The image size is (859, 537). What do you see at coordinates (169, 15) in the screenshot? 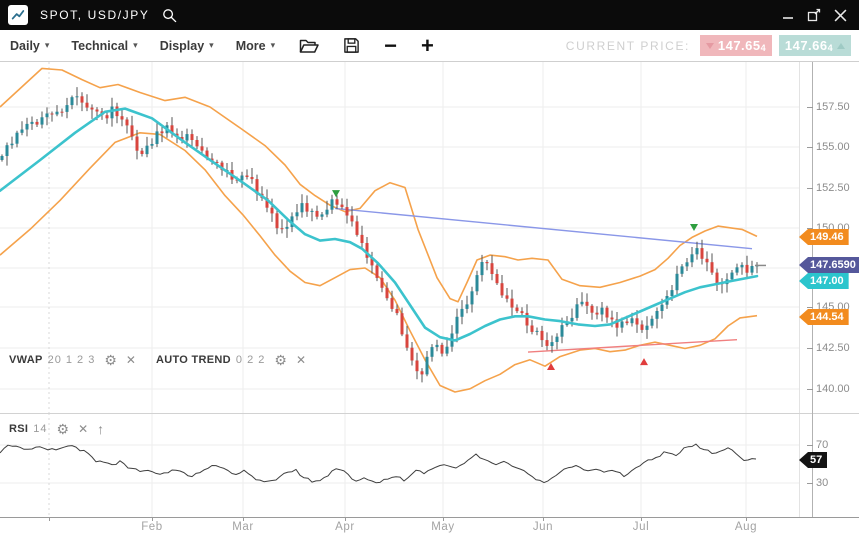
I see `search-icon` at bounding box center [169, 15].